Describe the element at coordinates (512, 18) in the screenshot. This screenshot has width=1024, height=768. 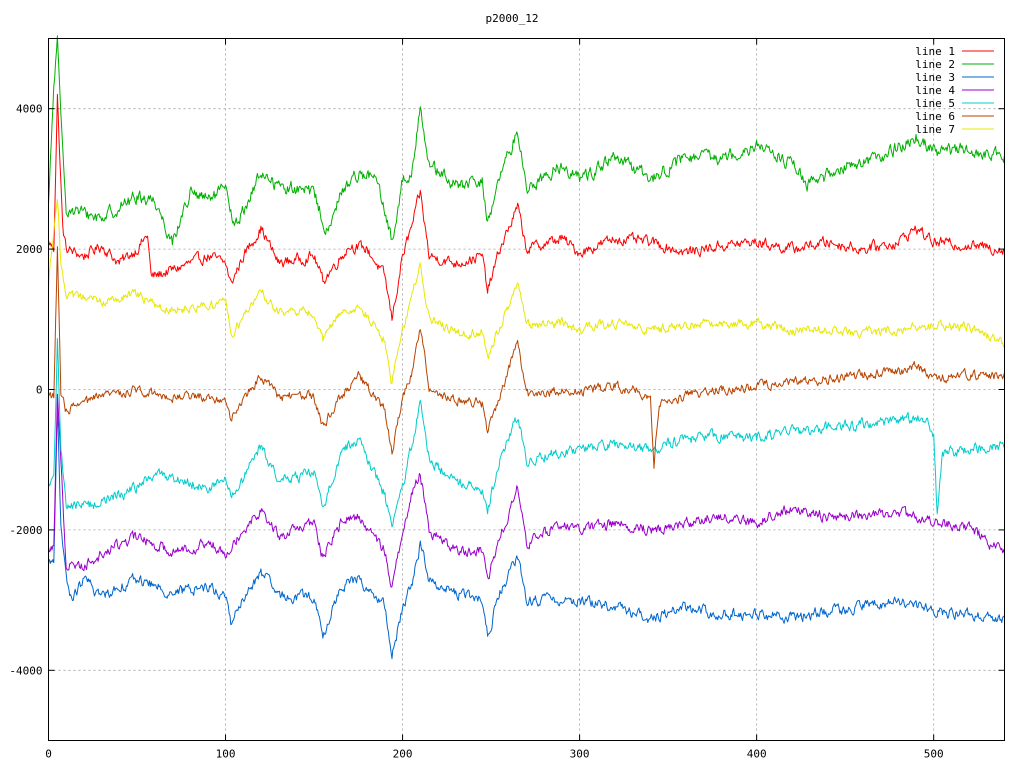
I see `chart-title: p2000_12` at that location.